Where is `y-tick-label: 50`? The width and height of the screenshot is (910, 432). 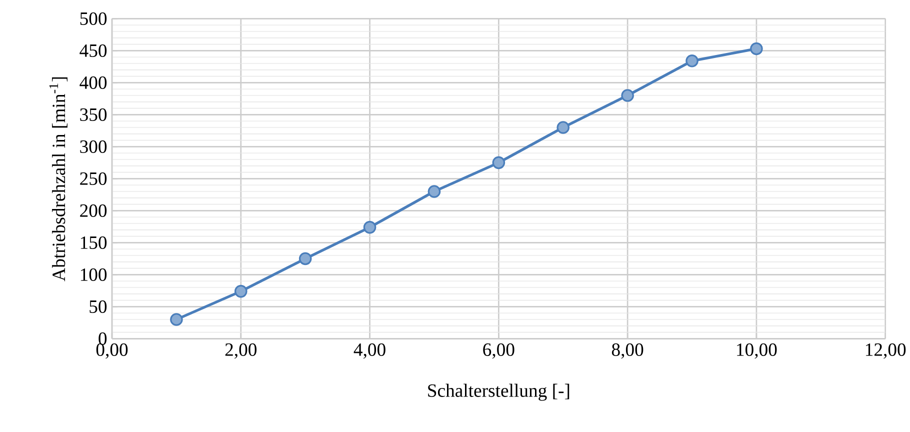
y-tick-label: 50 is located at coordinates (98, 306).